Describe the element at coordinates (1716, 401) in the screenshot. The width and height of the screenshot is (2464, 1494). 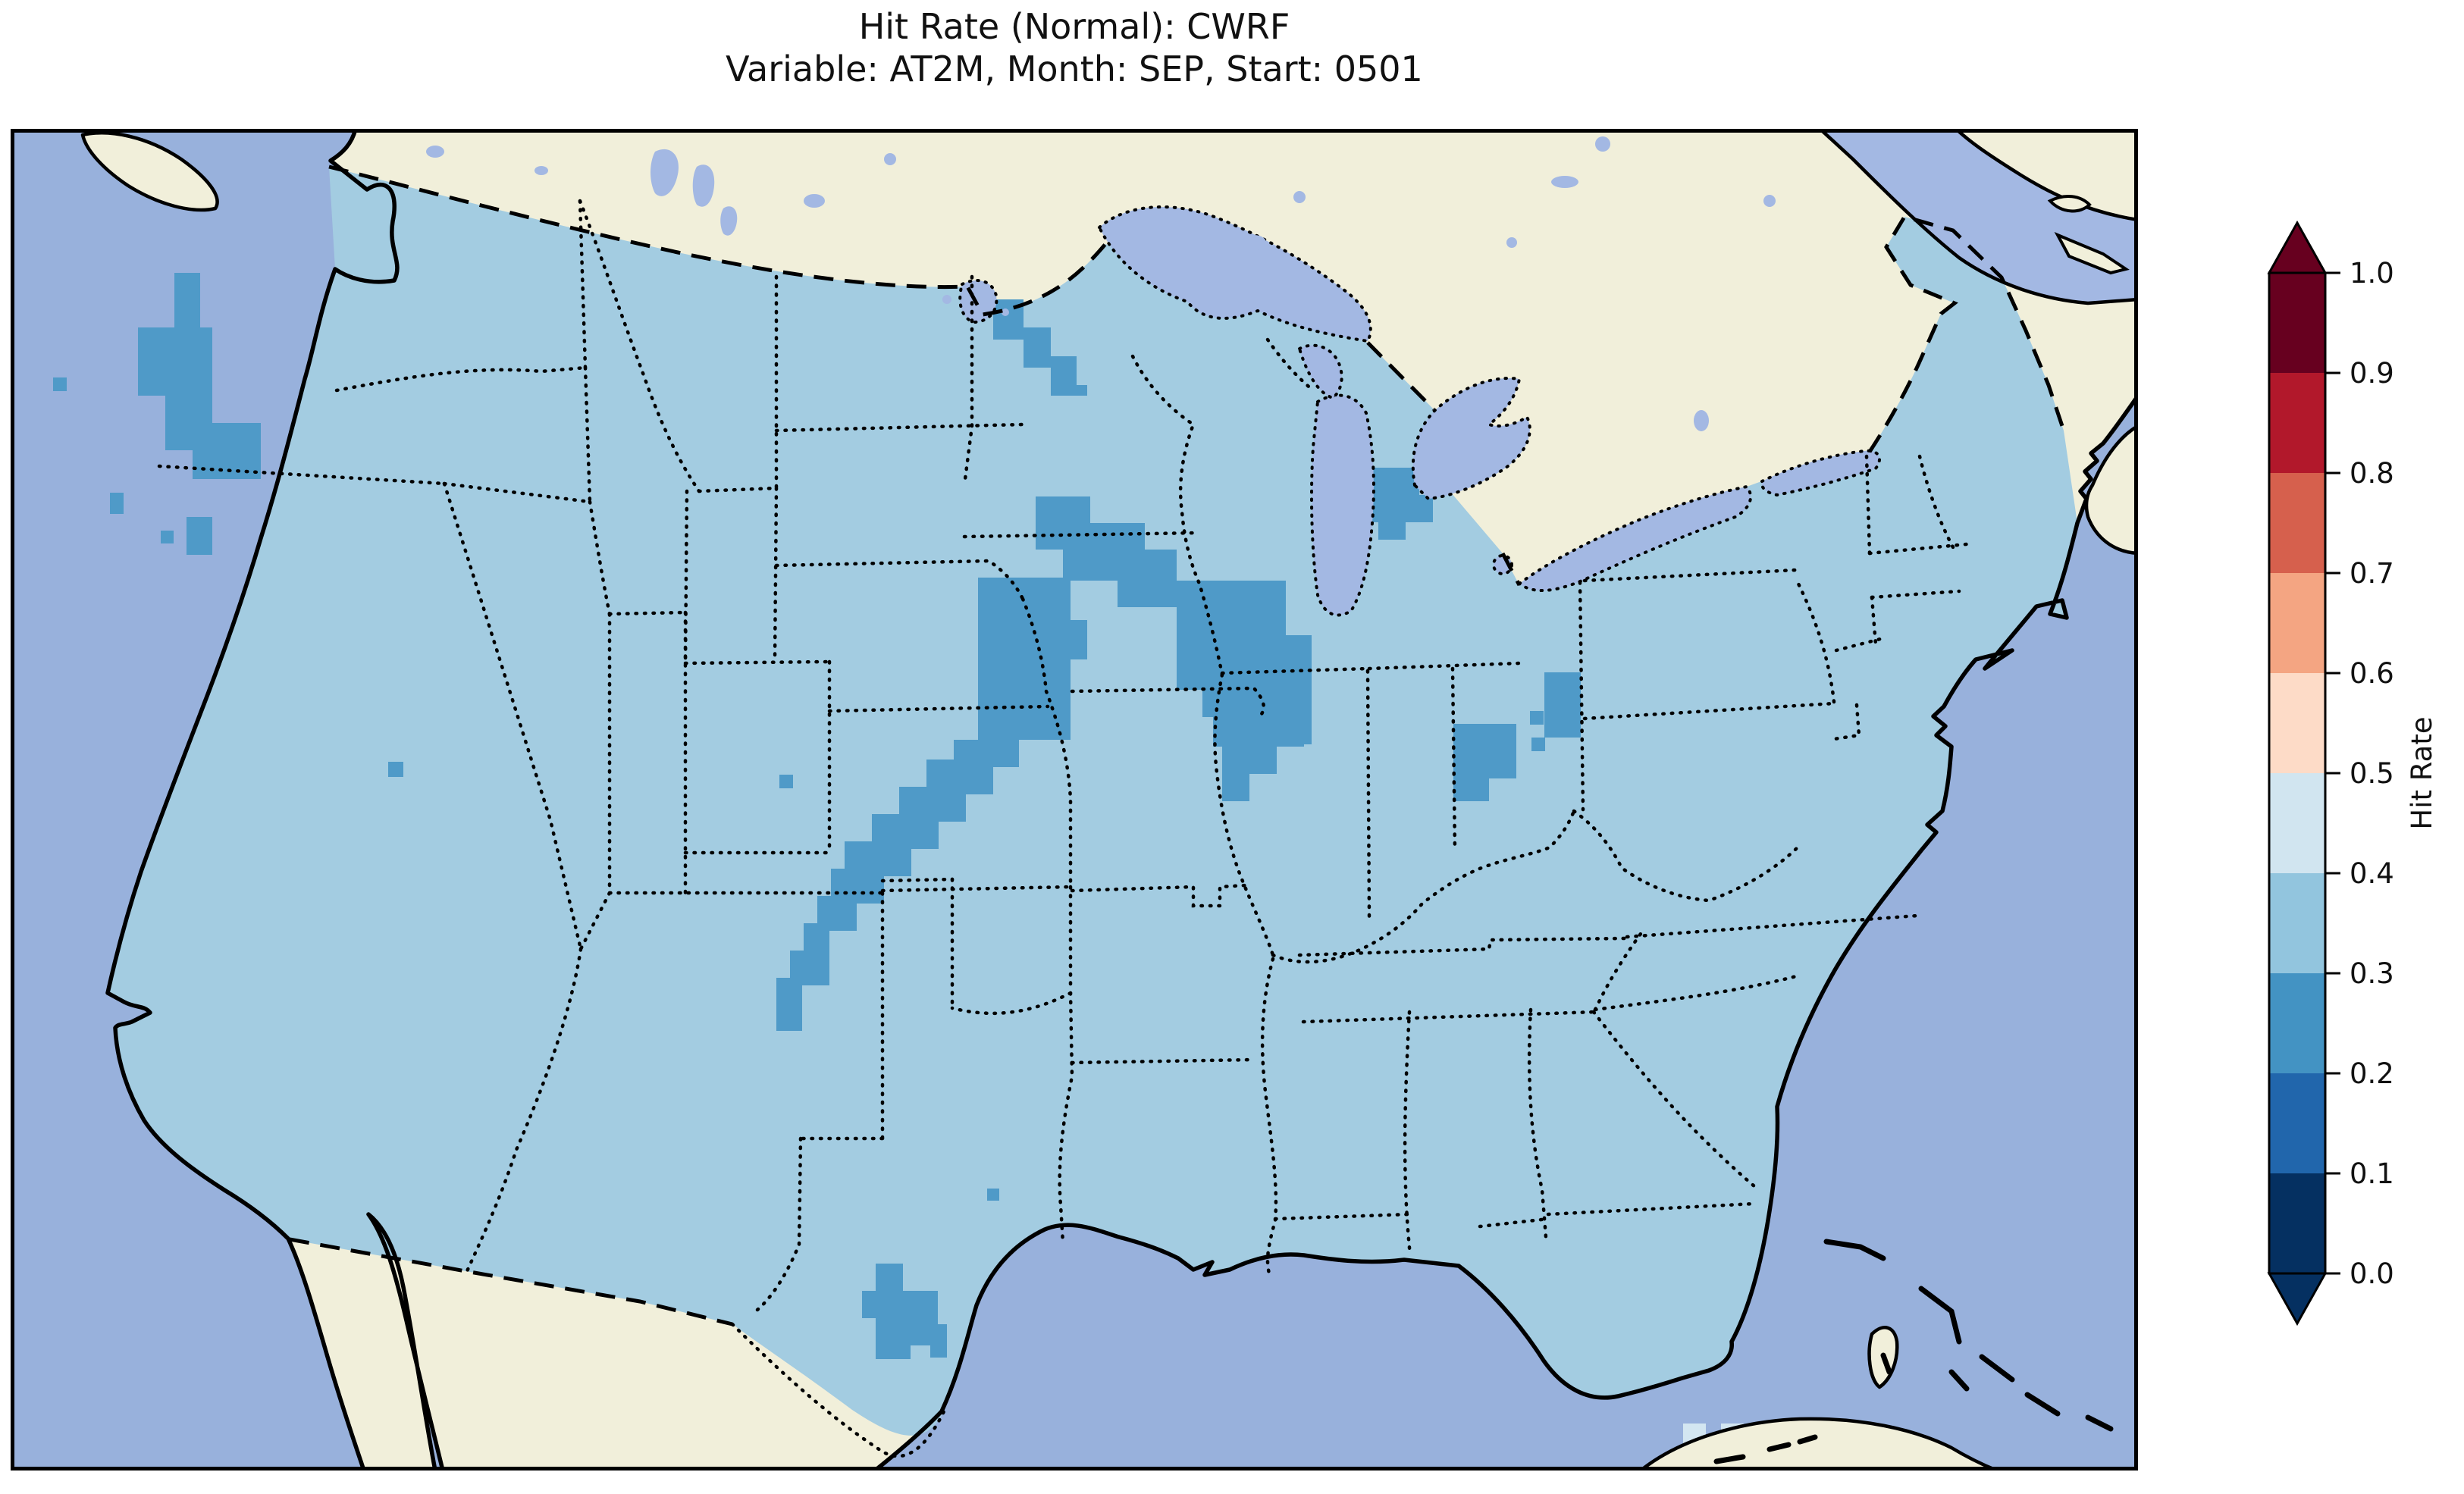
I see `us-canada-border-east` at that location.